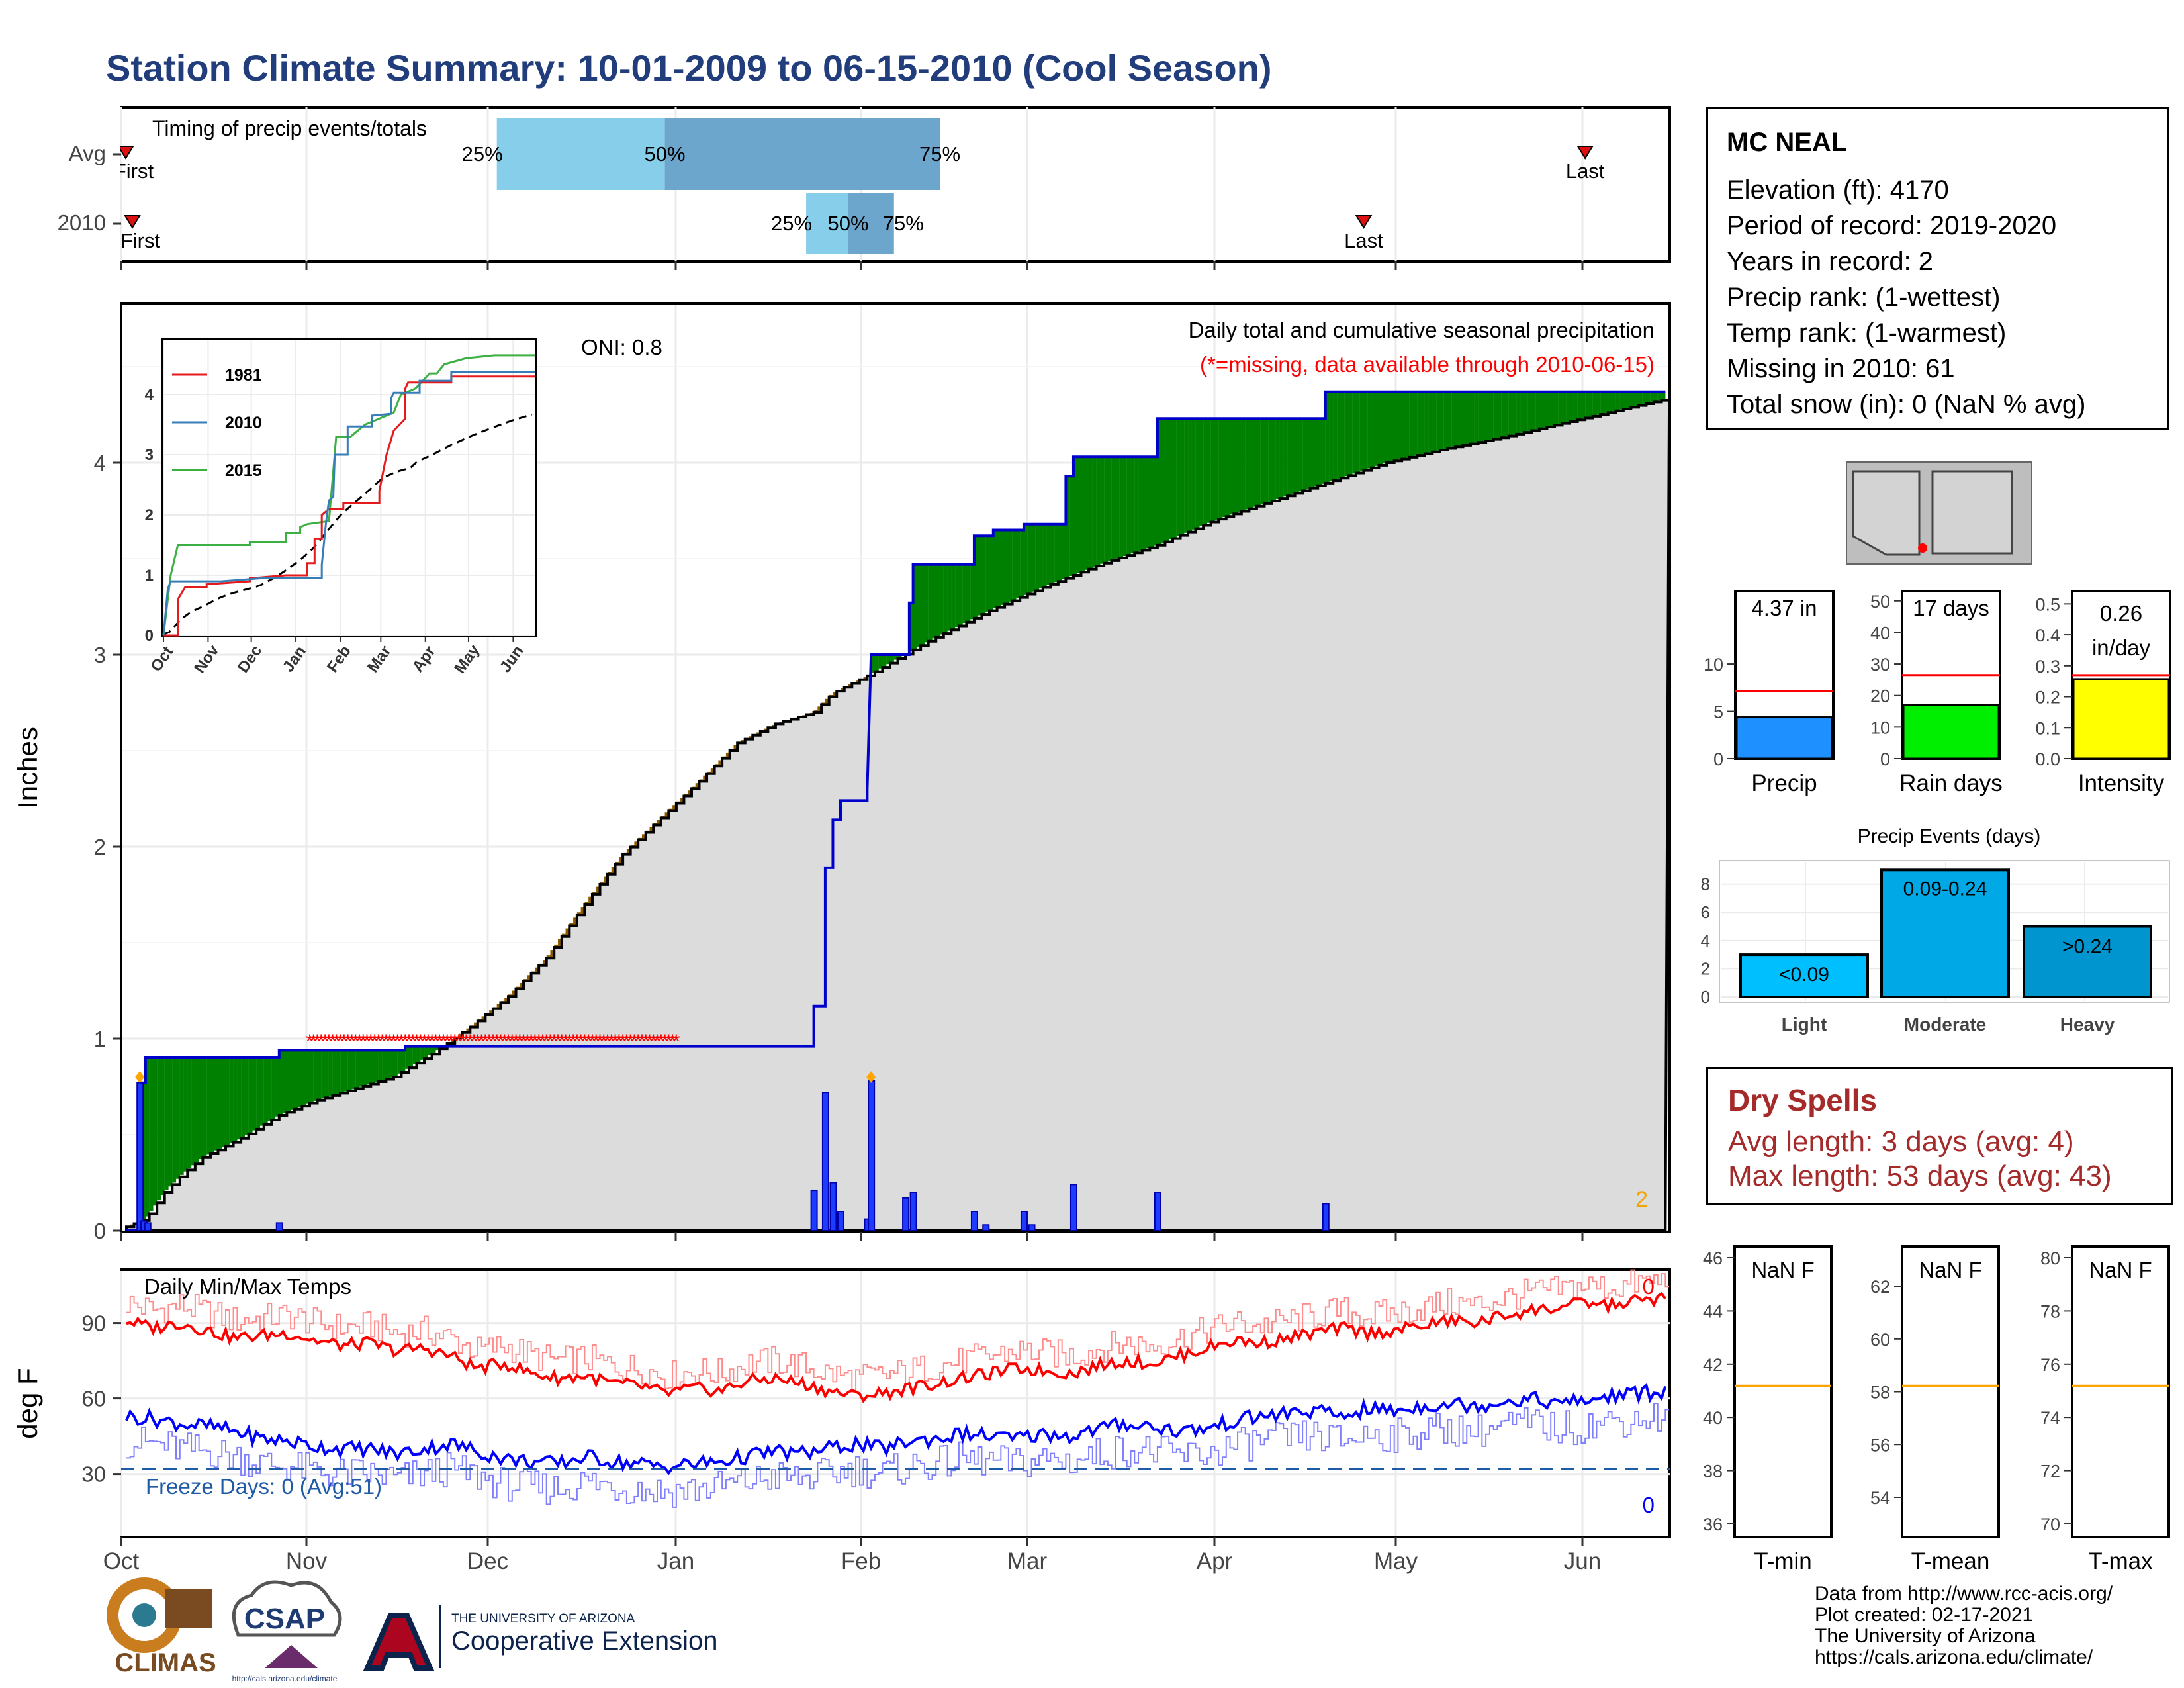 The width and height of the screenshot is (2184, 1688). I want to click on ua-a-icon, so click(399, 1642).